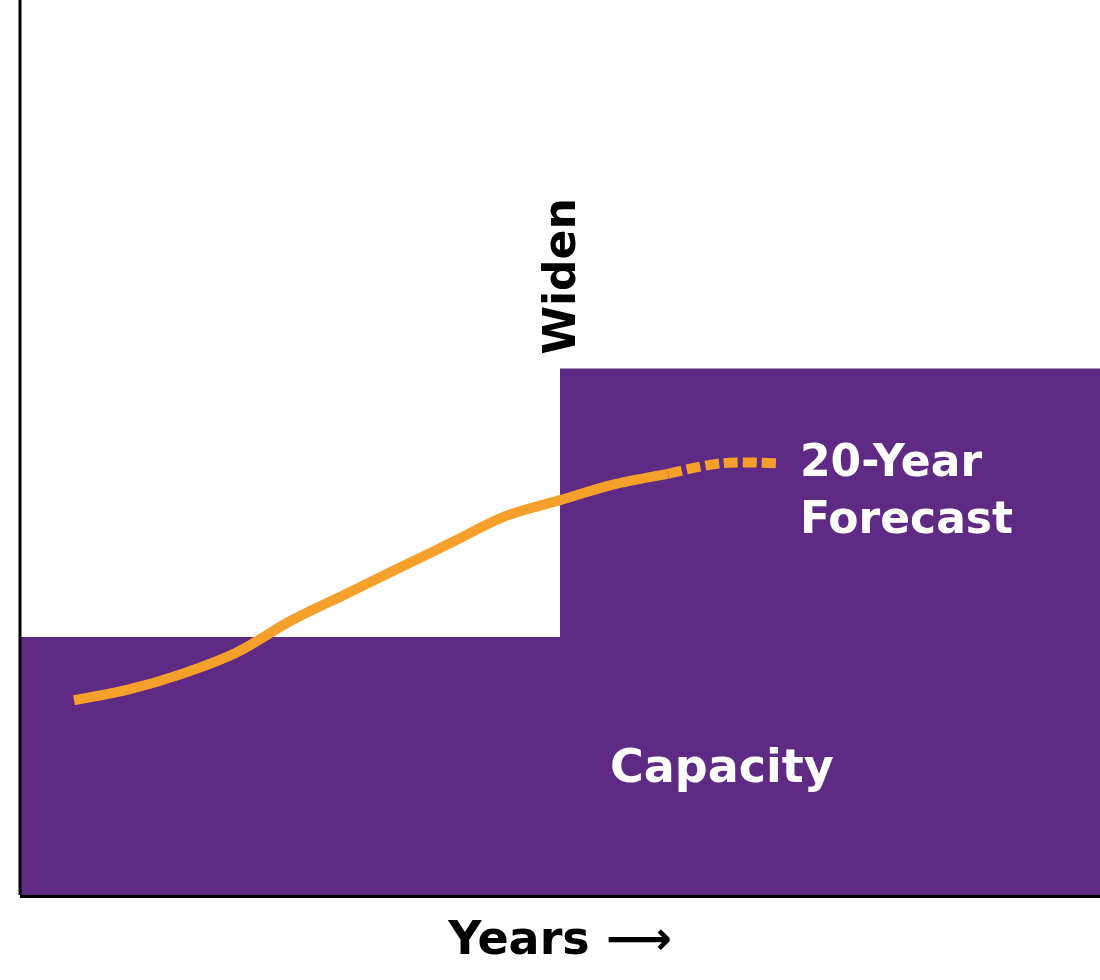 The width and height of the screenshot is (1100, 980). What do you see at coordinates (560, 276) in the screenshot?
I see `text: Widen` at bounding box center [560, 276].